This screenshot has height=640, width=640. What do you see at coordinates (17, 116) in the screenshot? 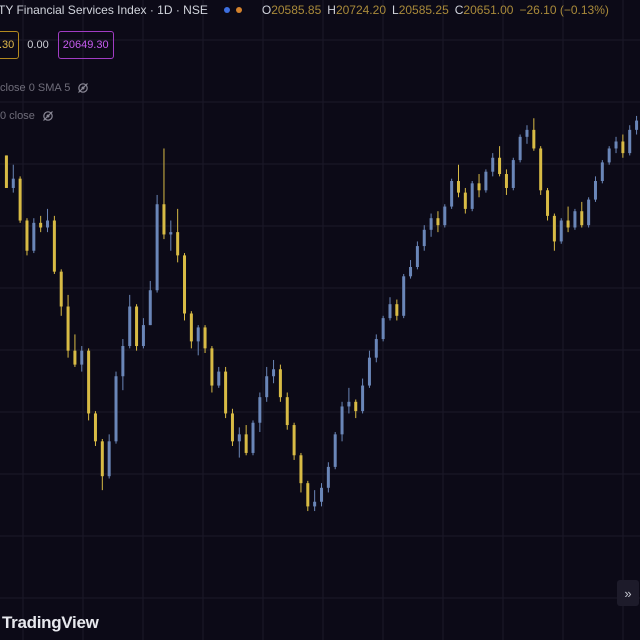
I see `indicator-label: 0 close` at bounding box center [17, 116].